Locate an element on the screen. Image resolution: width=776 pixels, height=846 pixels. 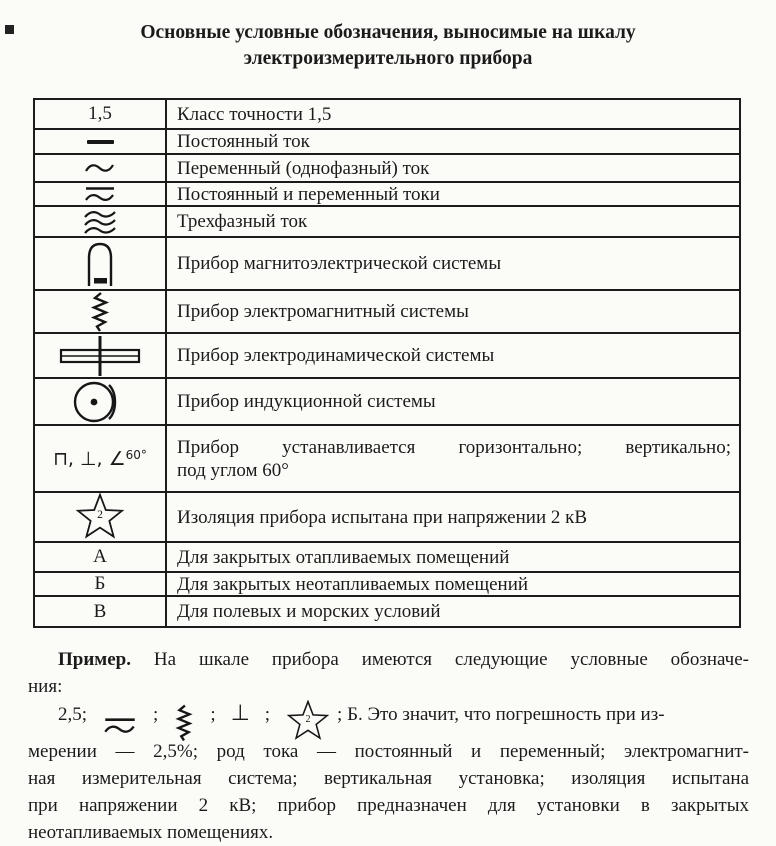
table-row: Прибор индукционной системы is located at coordinates (387, 402).